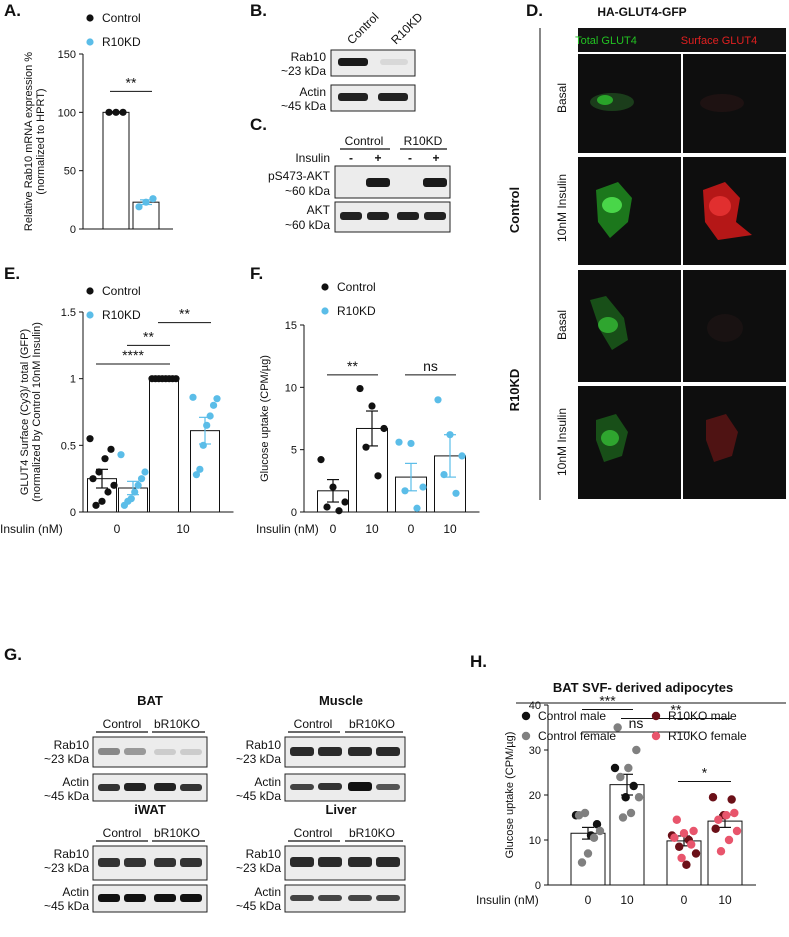 The height and width of the screenshot is (937, 789). What do you see at coordinates (267, 892) in the screenshot?
I see `liver-actin-label: Actin` at bounding box center [267, 892].